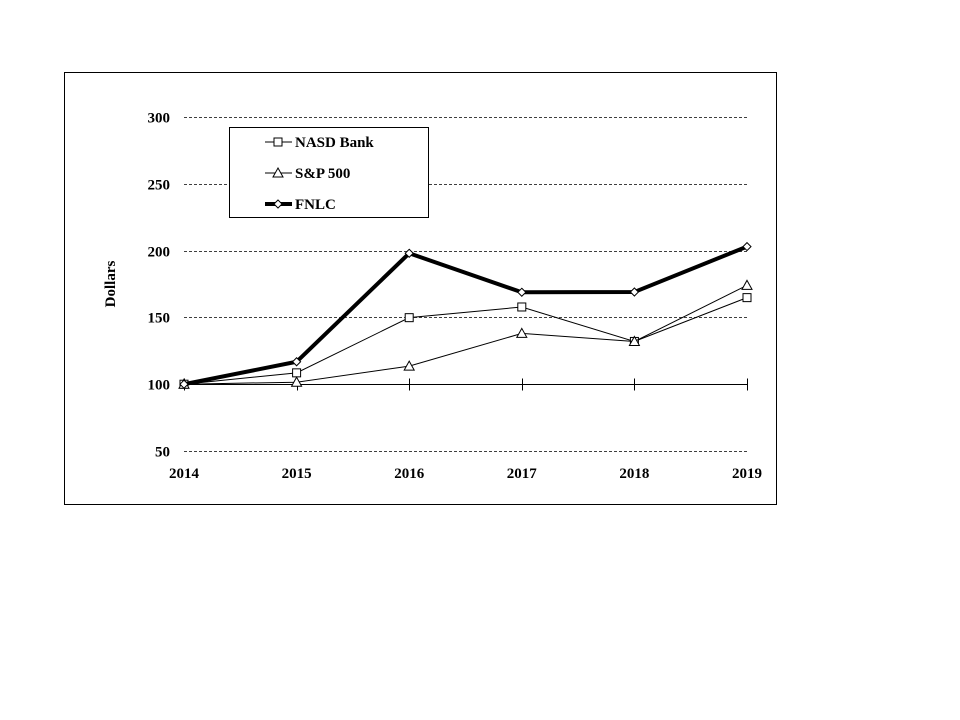  What do you see at coordinates (522, 474) in the screenshot?
I see `x-tick-label: 2017` at bounding box center [522, 474].